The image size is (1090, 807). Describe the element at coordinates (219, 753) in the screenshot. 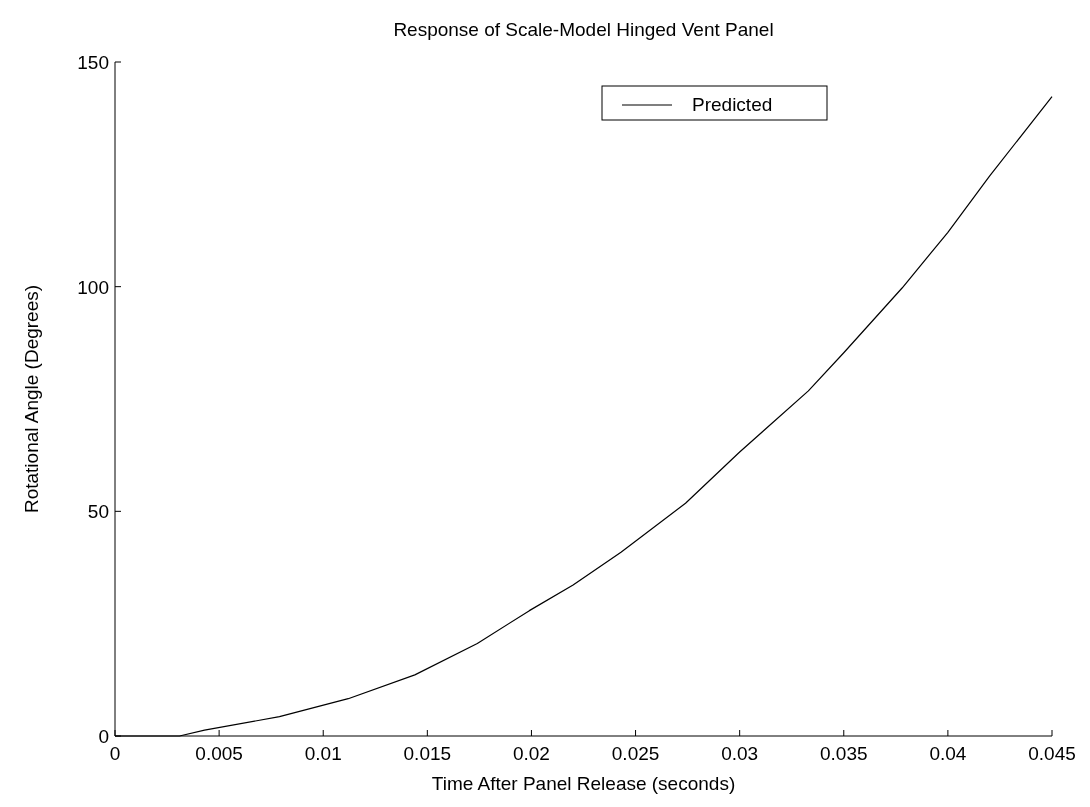

I see `x-tick-label: 0.005` at that location.